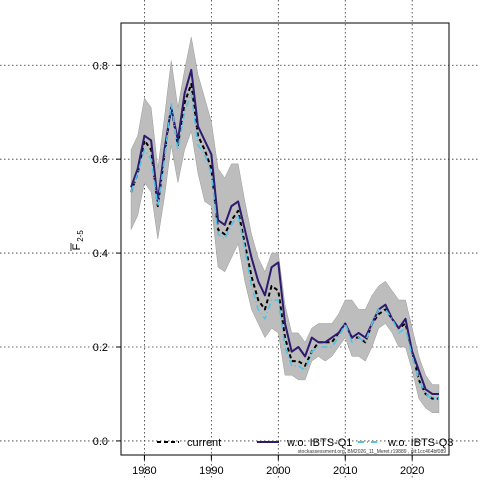 This screenshot has width=480, height=480. What do you see at coordinates (211, 471) in the screenshot?
I see `x-tick-label-1: 1990` at bounding box center [211, 471].